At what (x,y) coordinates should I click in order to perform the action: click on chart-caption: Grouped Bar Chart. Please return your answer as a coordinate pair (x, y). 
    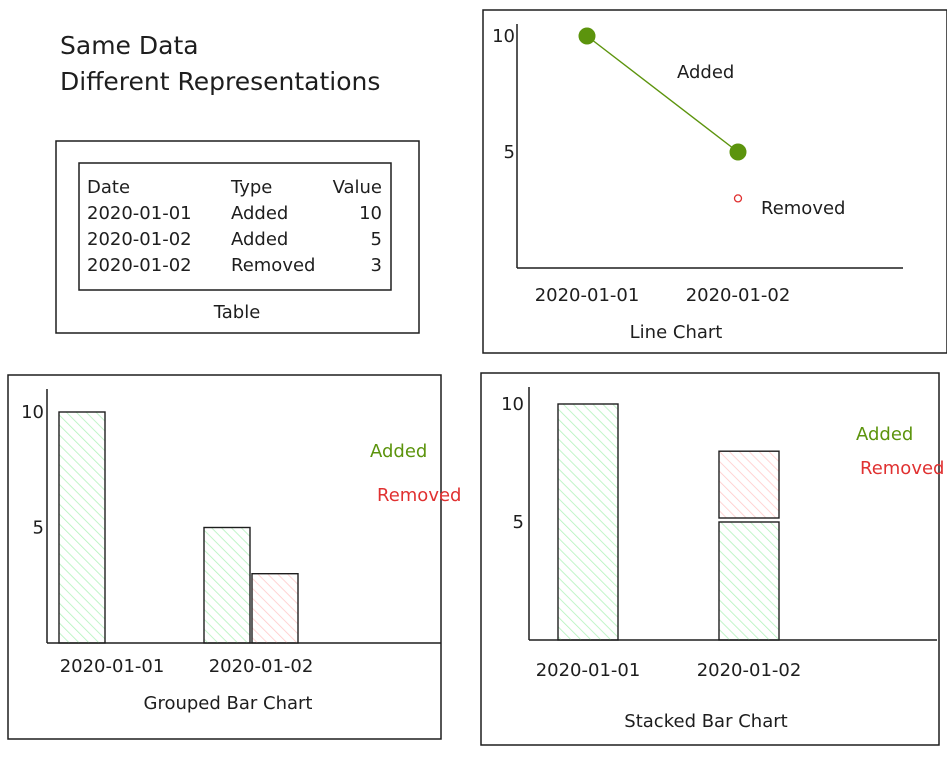
    Looking at the image, I should click on (228, 703).